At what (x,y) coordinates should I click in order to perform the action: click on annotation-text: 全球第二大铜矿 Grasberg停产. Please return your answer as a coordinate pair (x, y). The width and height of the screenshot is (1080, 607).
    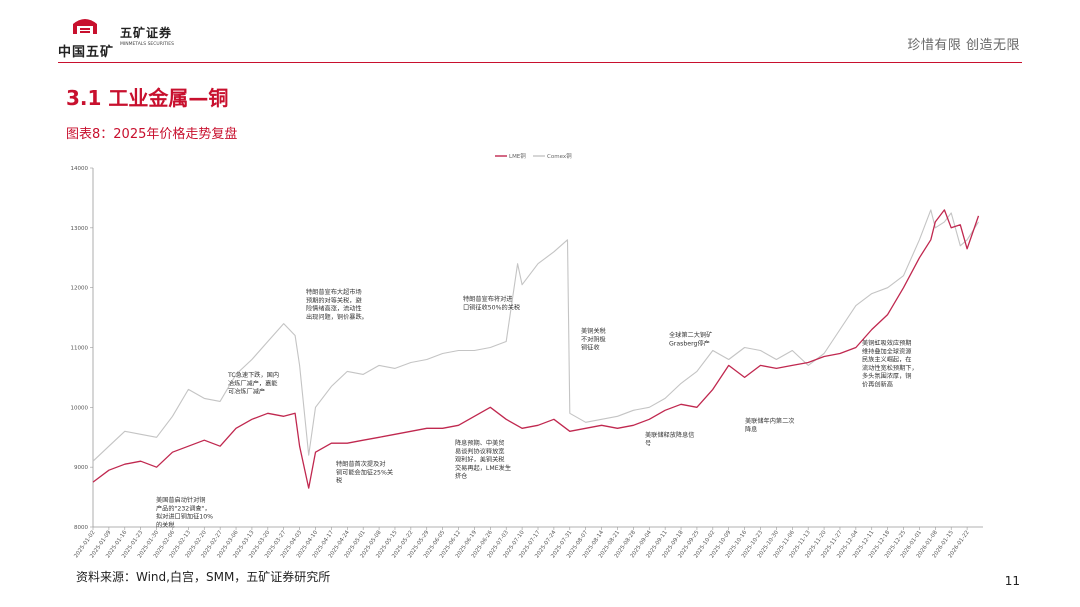
    Looking at the image, I should click on (690, 339).